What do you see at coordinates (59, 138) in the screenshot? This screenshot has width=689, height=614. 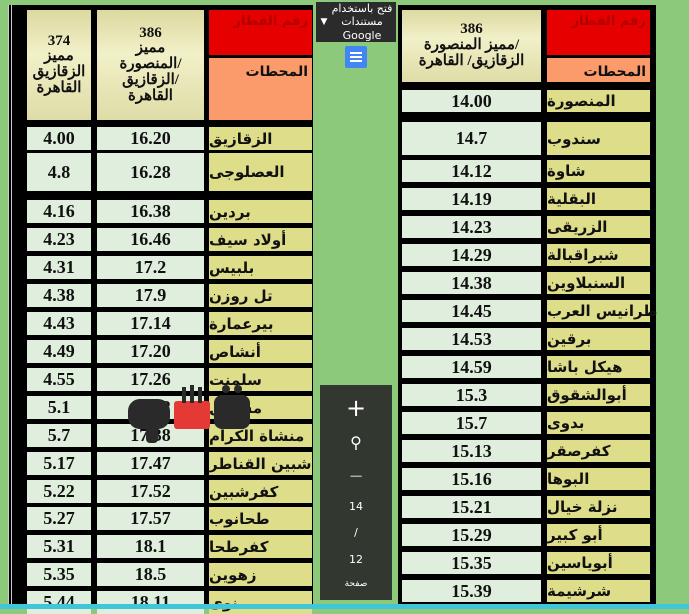 I see `train-374-time: 4.00` at bounding box center [59, 138].